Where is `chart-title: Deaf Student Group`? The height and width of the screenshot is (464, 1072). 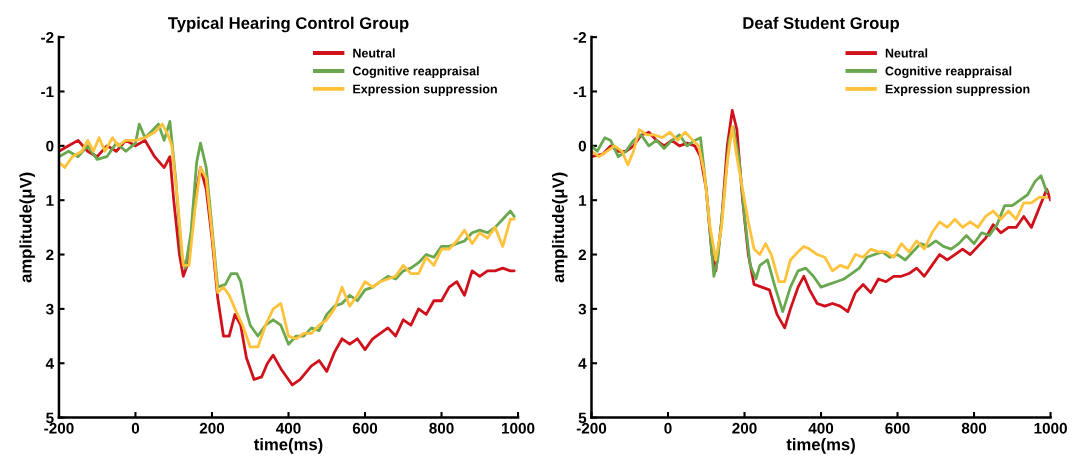 chart-title: Deaf Student Group is located at coordinates (821, 24).